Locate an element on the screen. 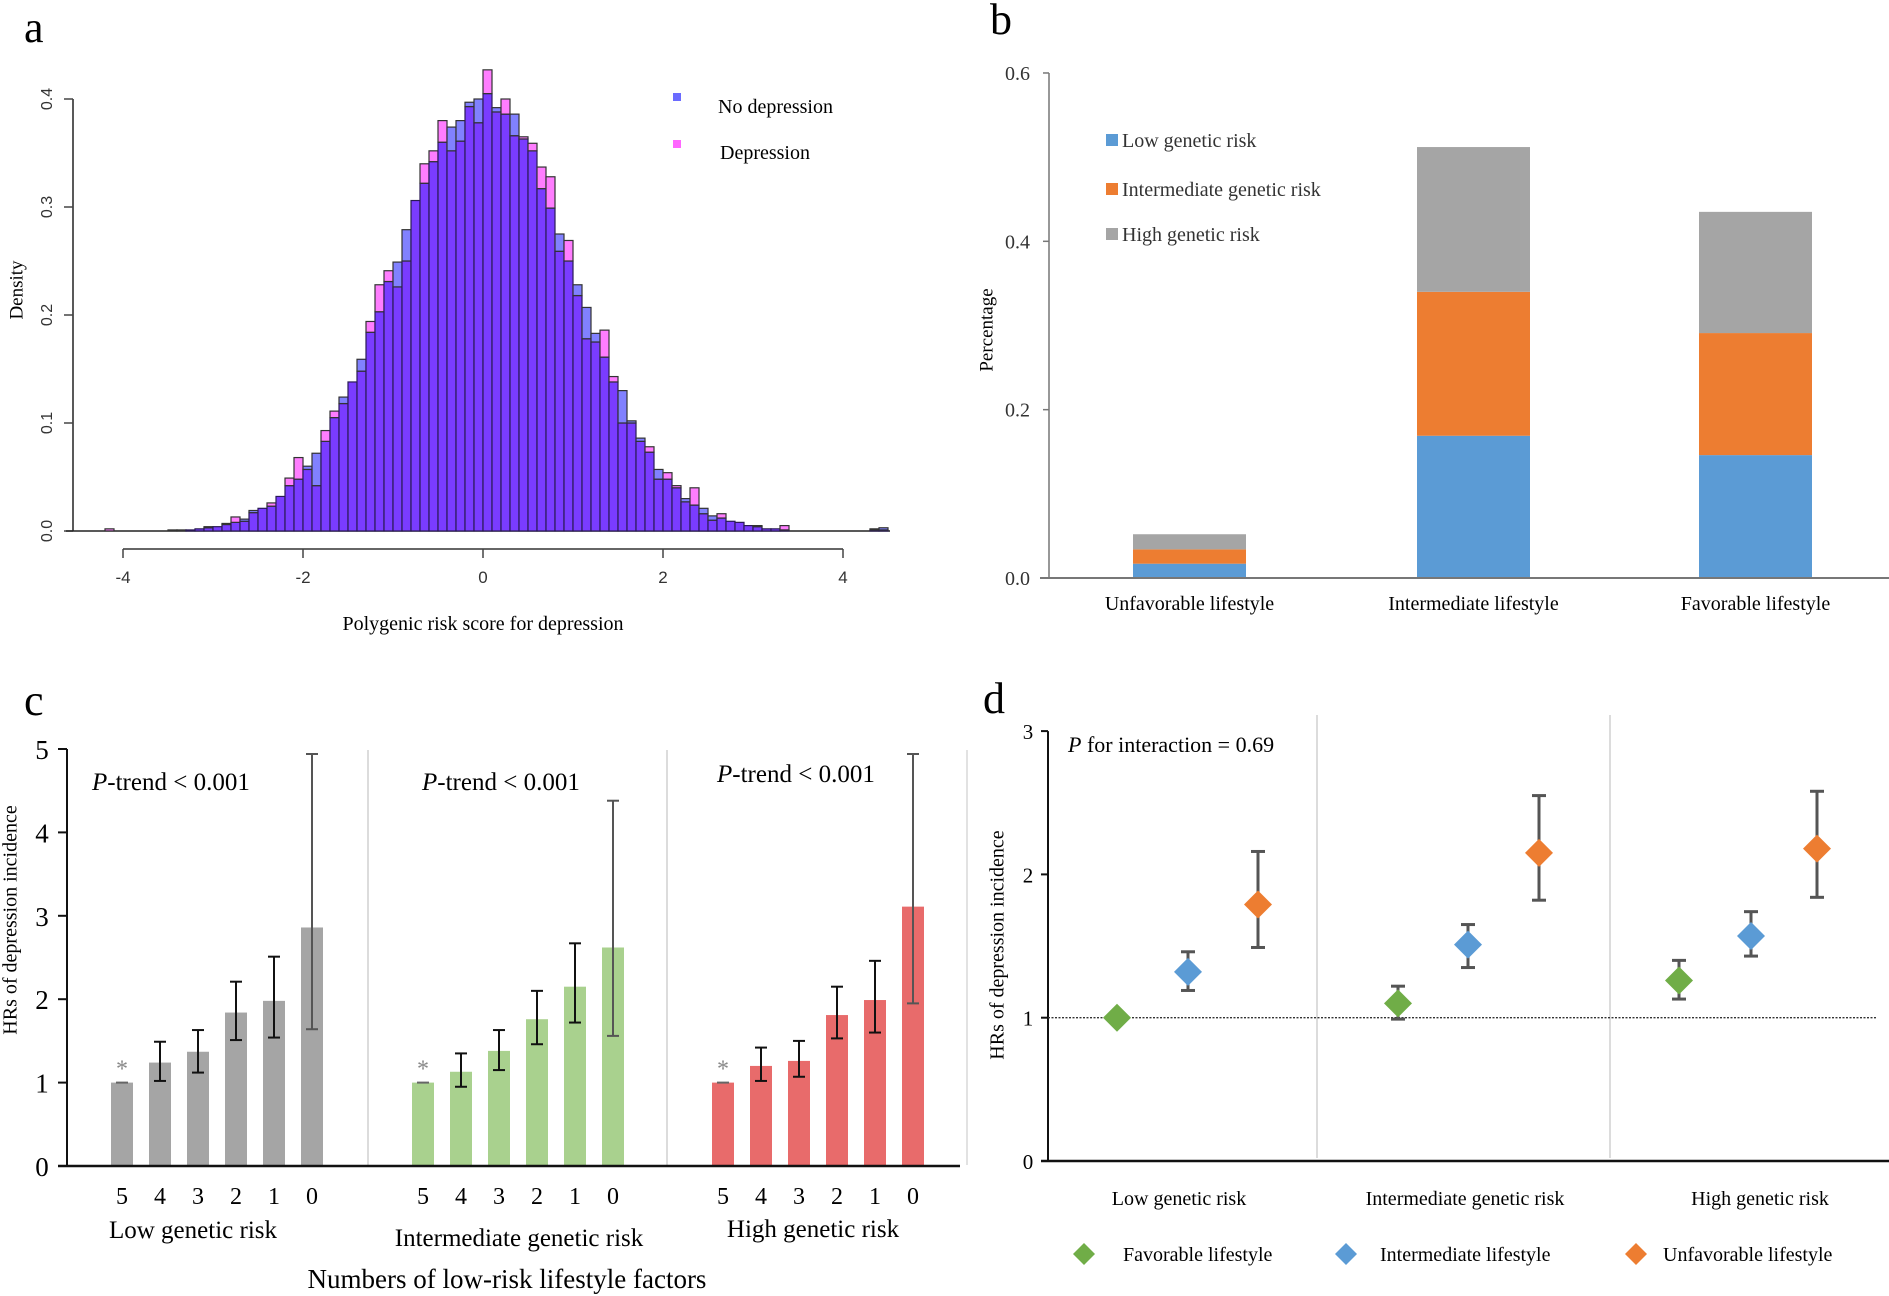 This screenshot has width=1889, height=1296. x-tick-label: 4 is located at coordinates (842, 577).